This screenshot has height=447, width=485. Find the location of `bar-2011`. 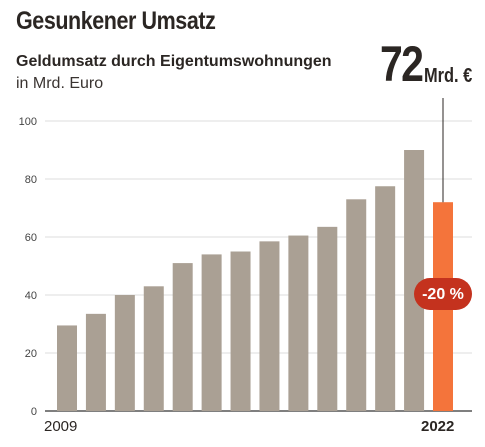

bar-2011 is located at coordinates (124, 353).